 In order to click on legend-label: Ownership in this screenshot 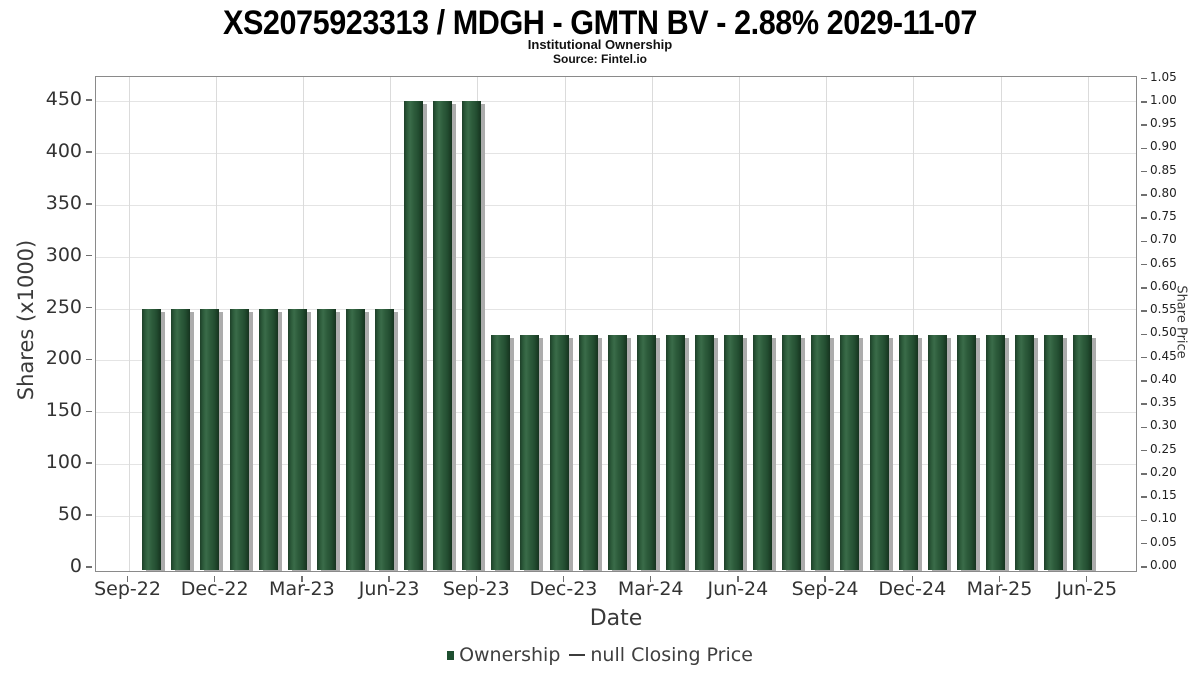, I will do `click(510, 655)`.